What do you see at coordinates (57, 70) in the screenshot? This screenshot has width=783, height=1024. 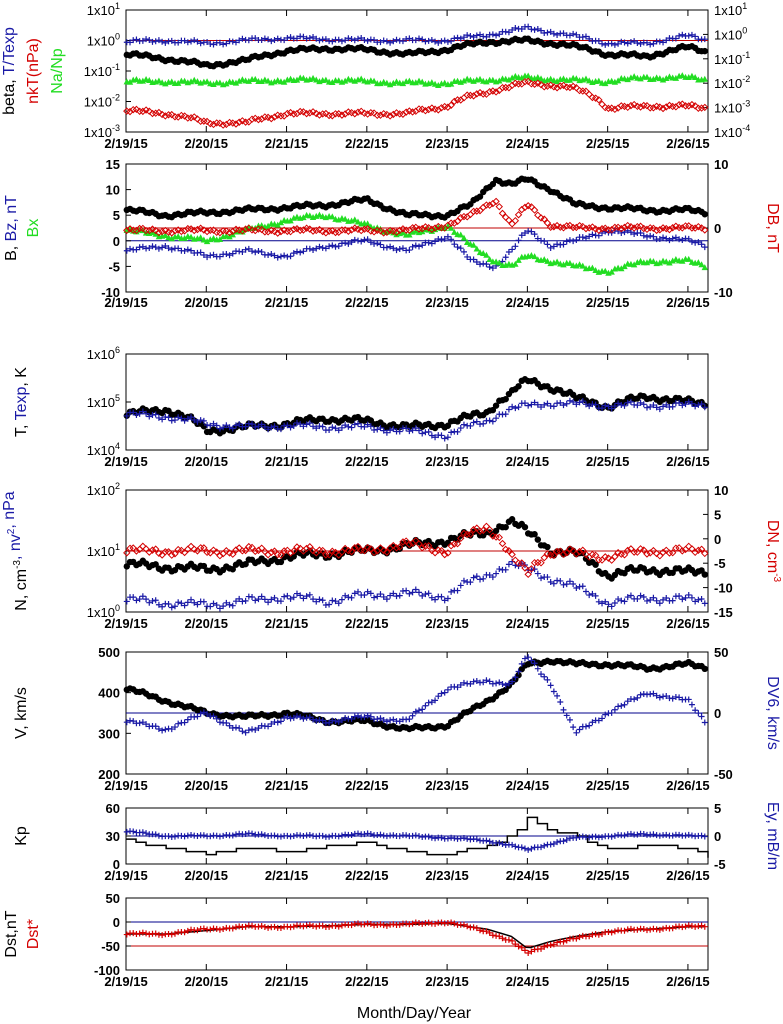 I see `y-axis-label: Na/Np` at bounding box center [57, 70].